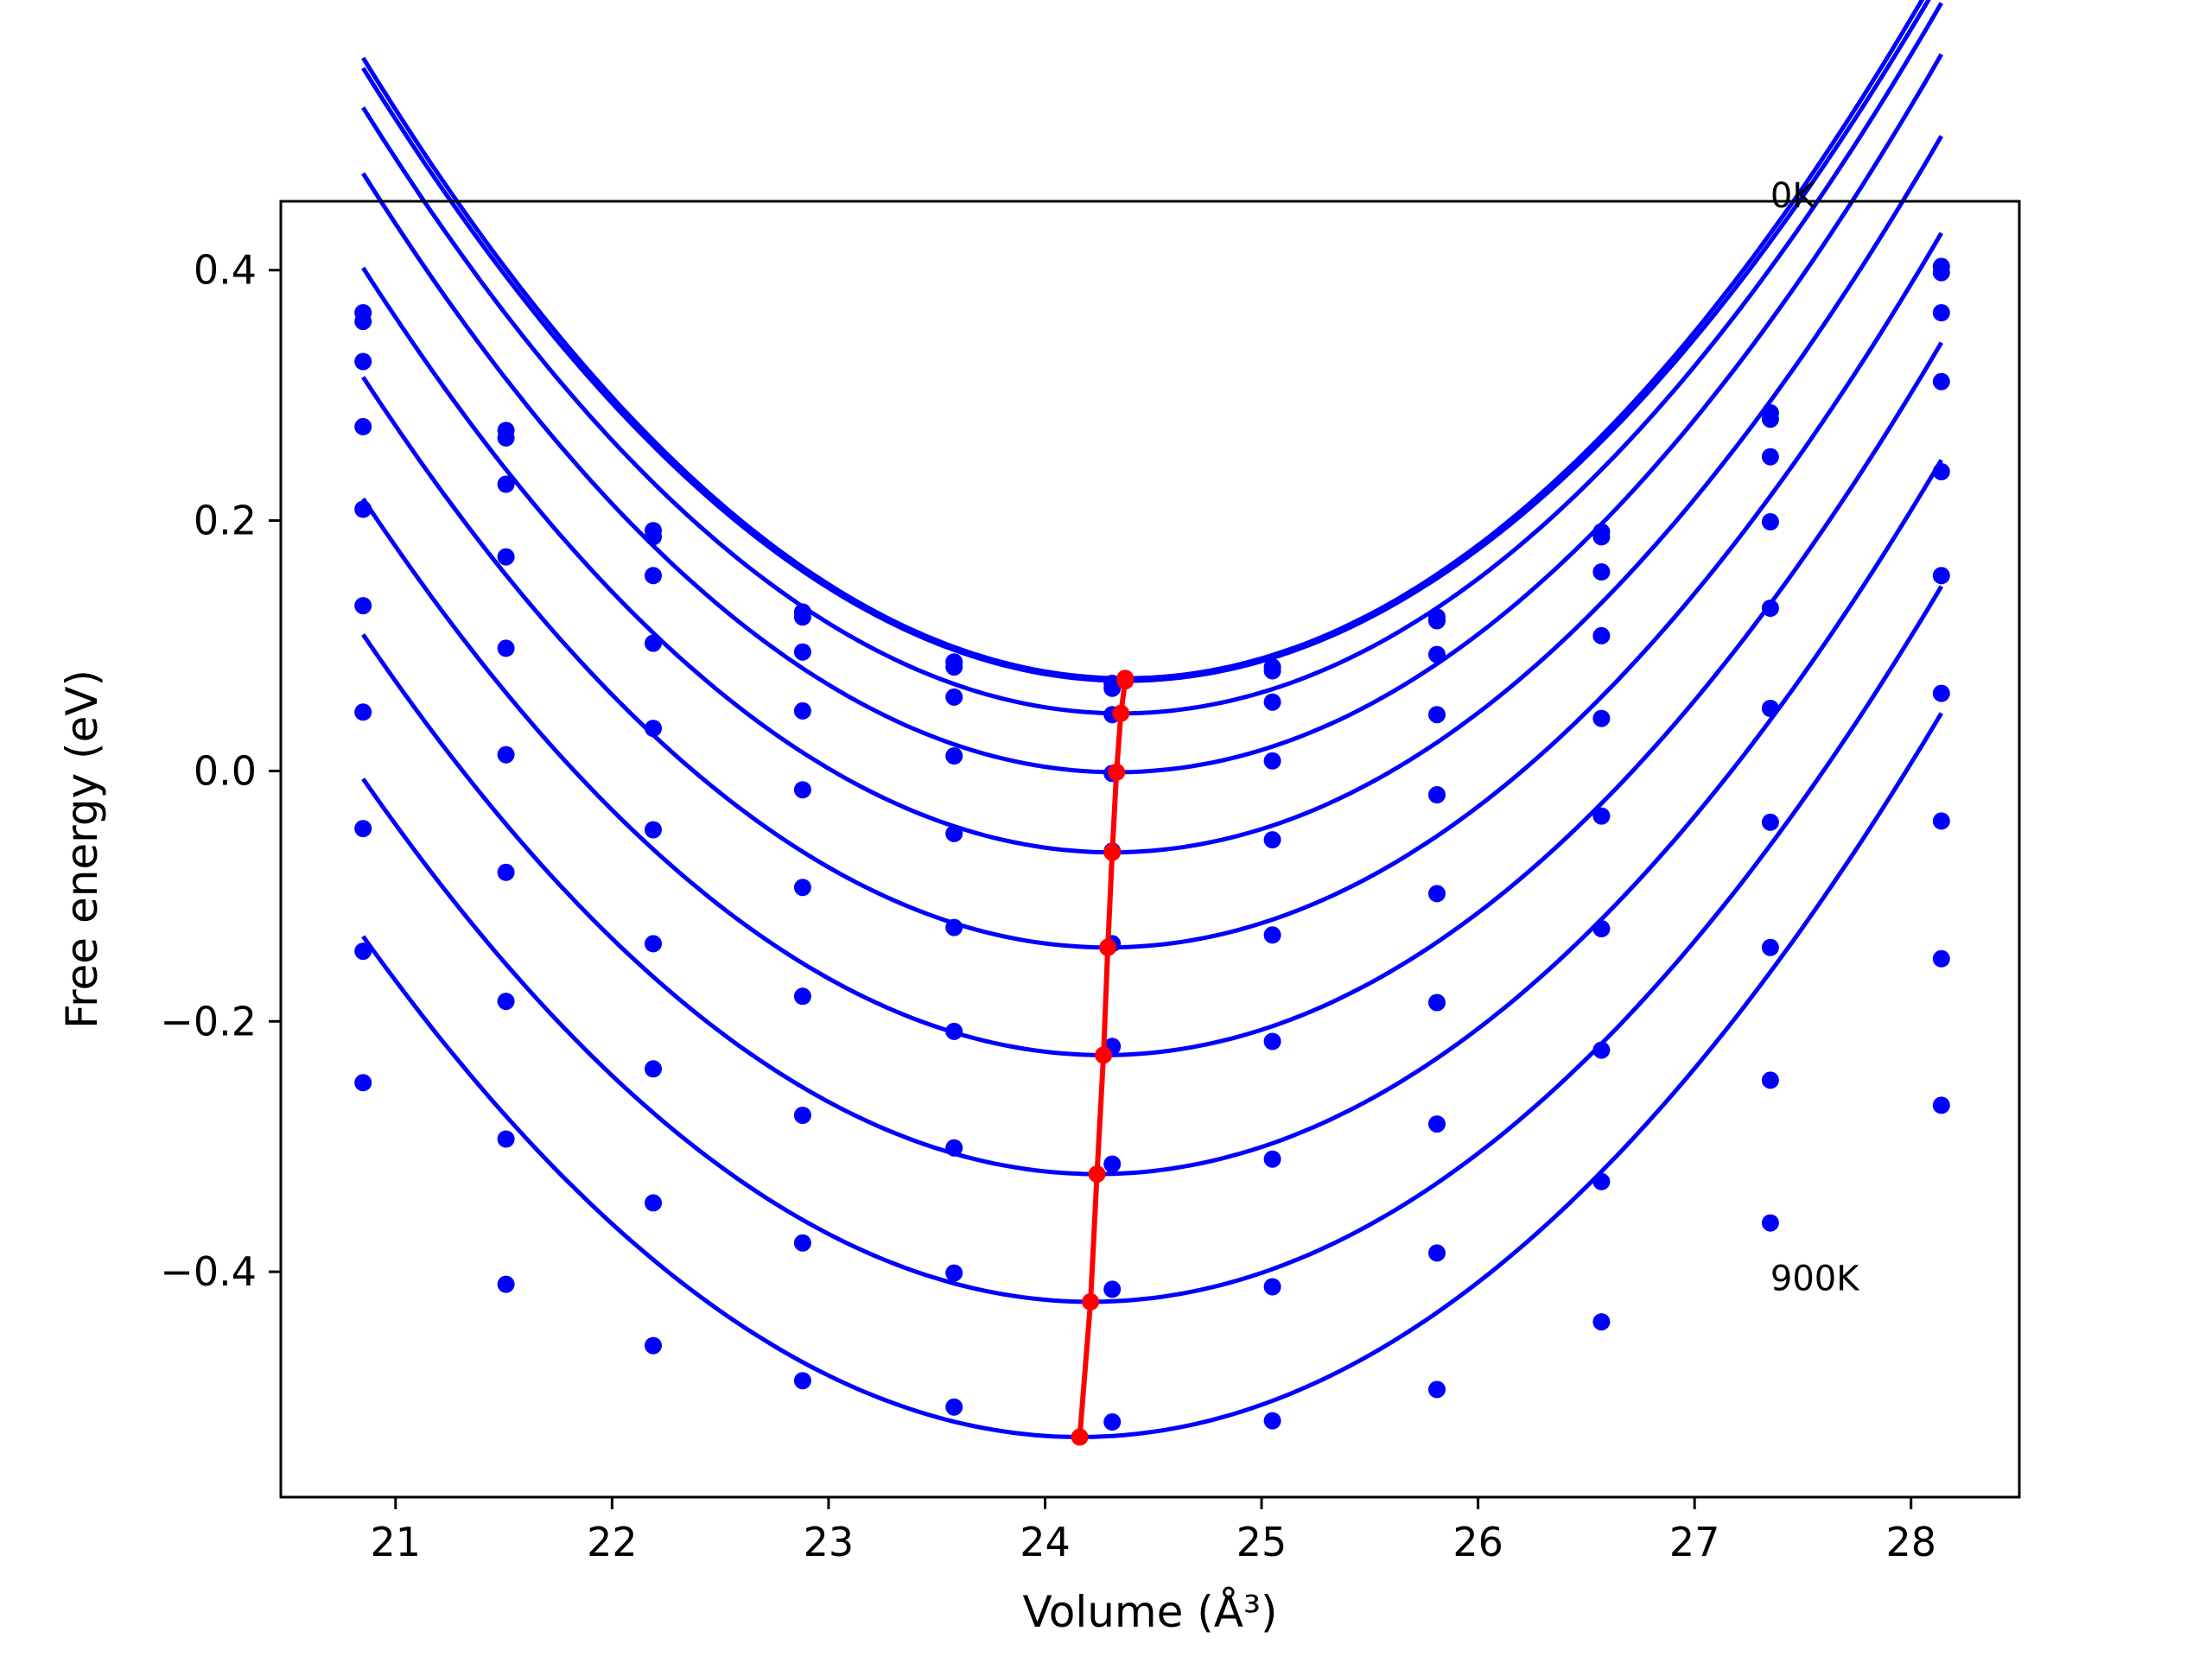 This screenshot has height=1663, width=2212. What do you see at coordinates (208, 1271) in the screenshot?
I see `y-tick-label: −0.4` at bounding box center [208, 1271].